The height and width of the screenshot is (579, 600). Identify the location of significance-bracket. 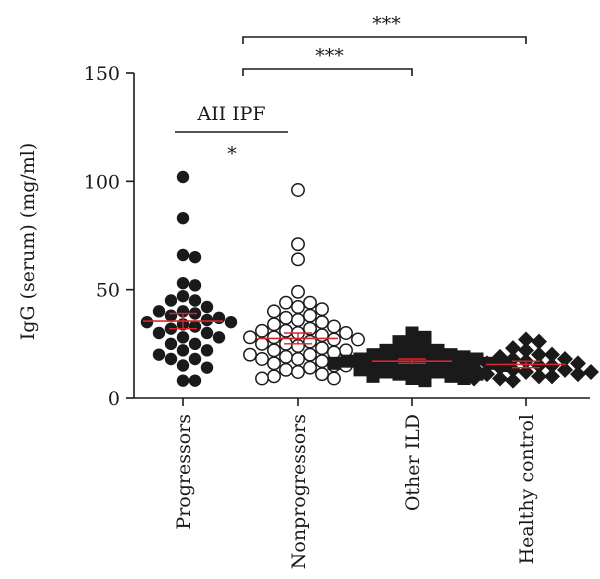
(327, 72).